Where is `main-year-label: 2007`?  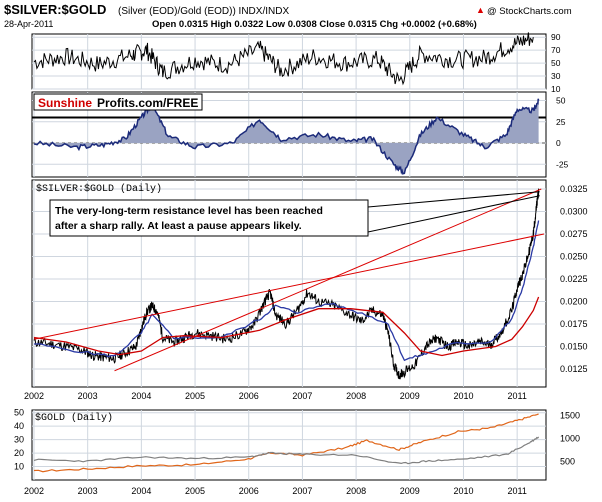 main-year-label: 2007 is located at coordinates (302, 396).